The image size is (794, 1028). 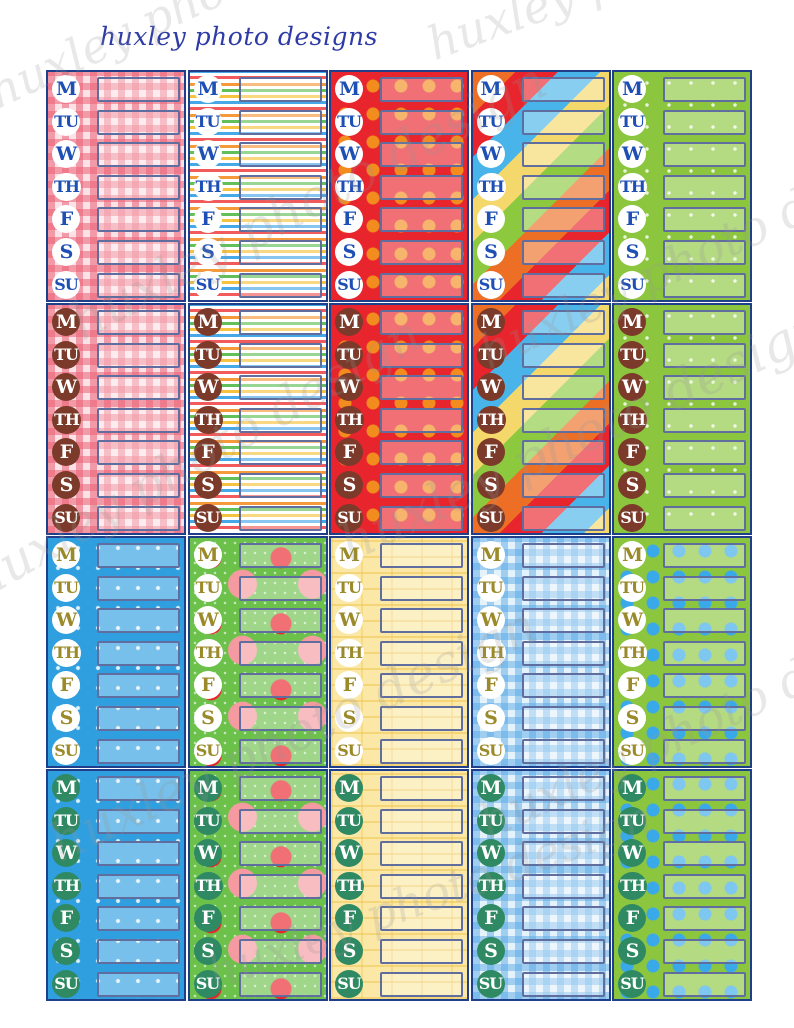 I want to click on sticker-panel-r2-c3: M TU W TH F S SU, so click(x=399, y=419).